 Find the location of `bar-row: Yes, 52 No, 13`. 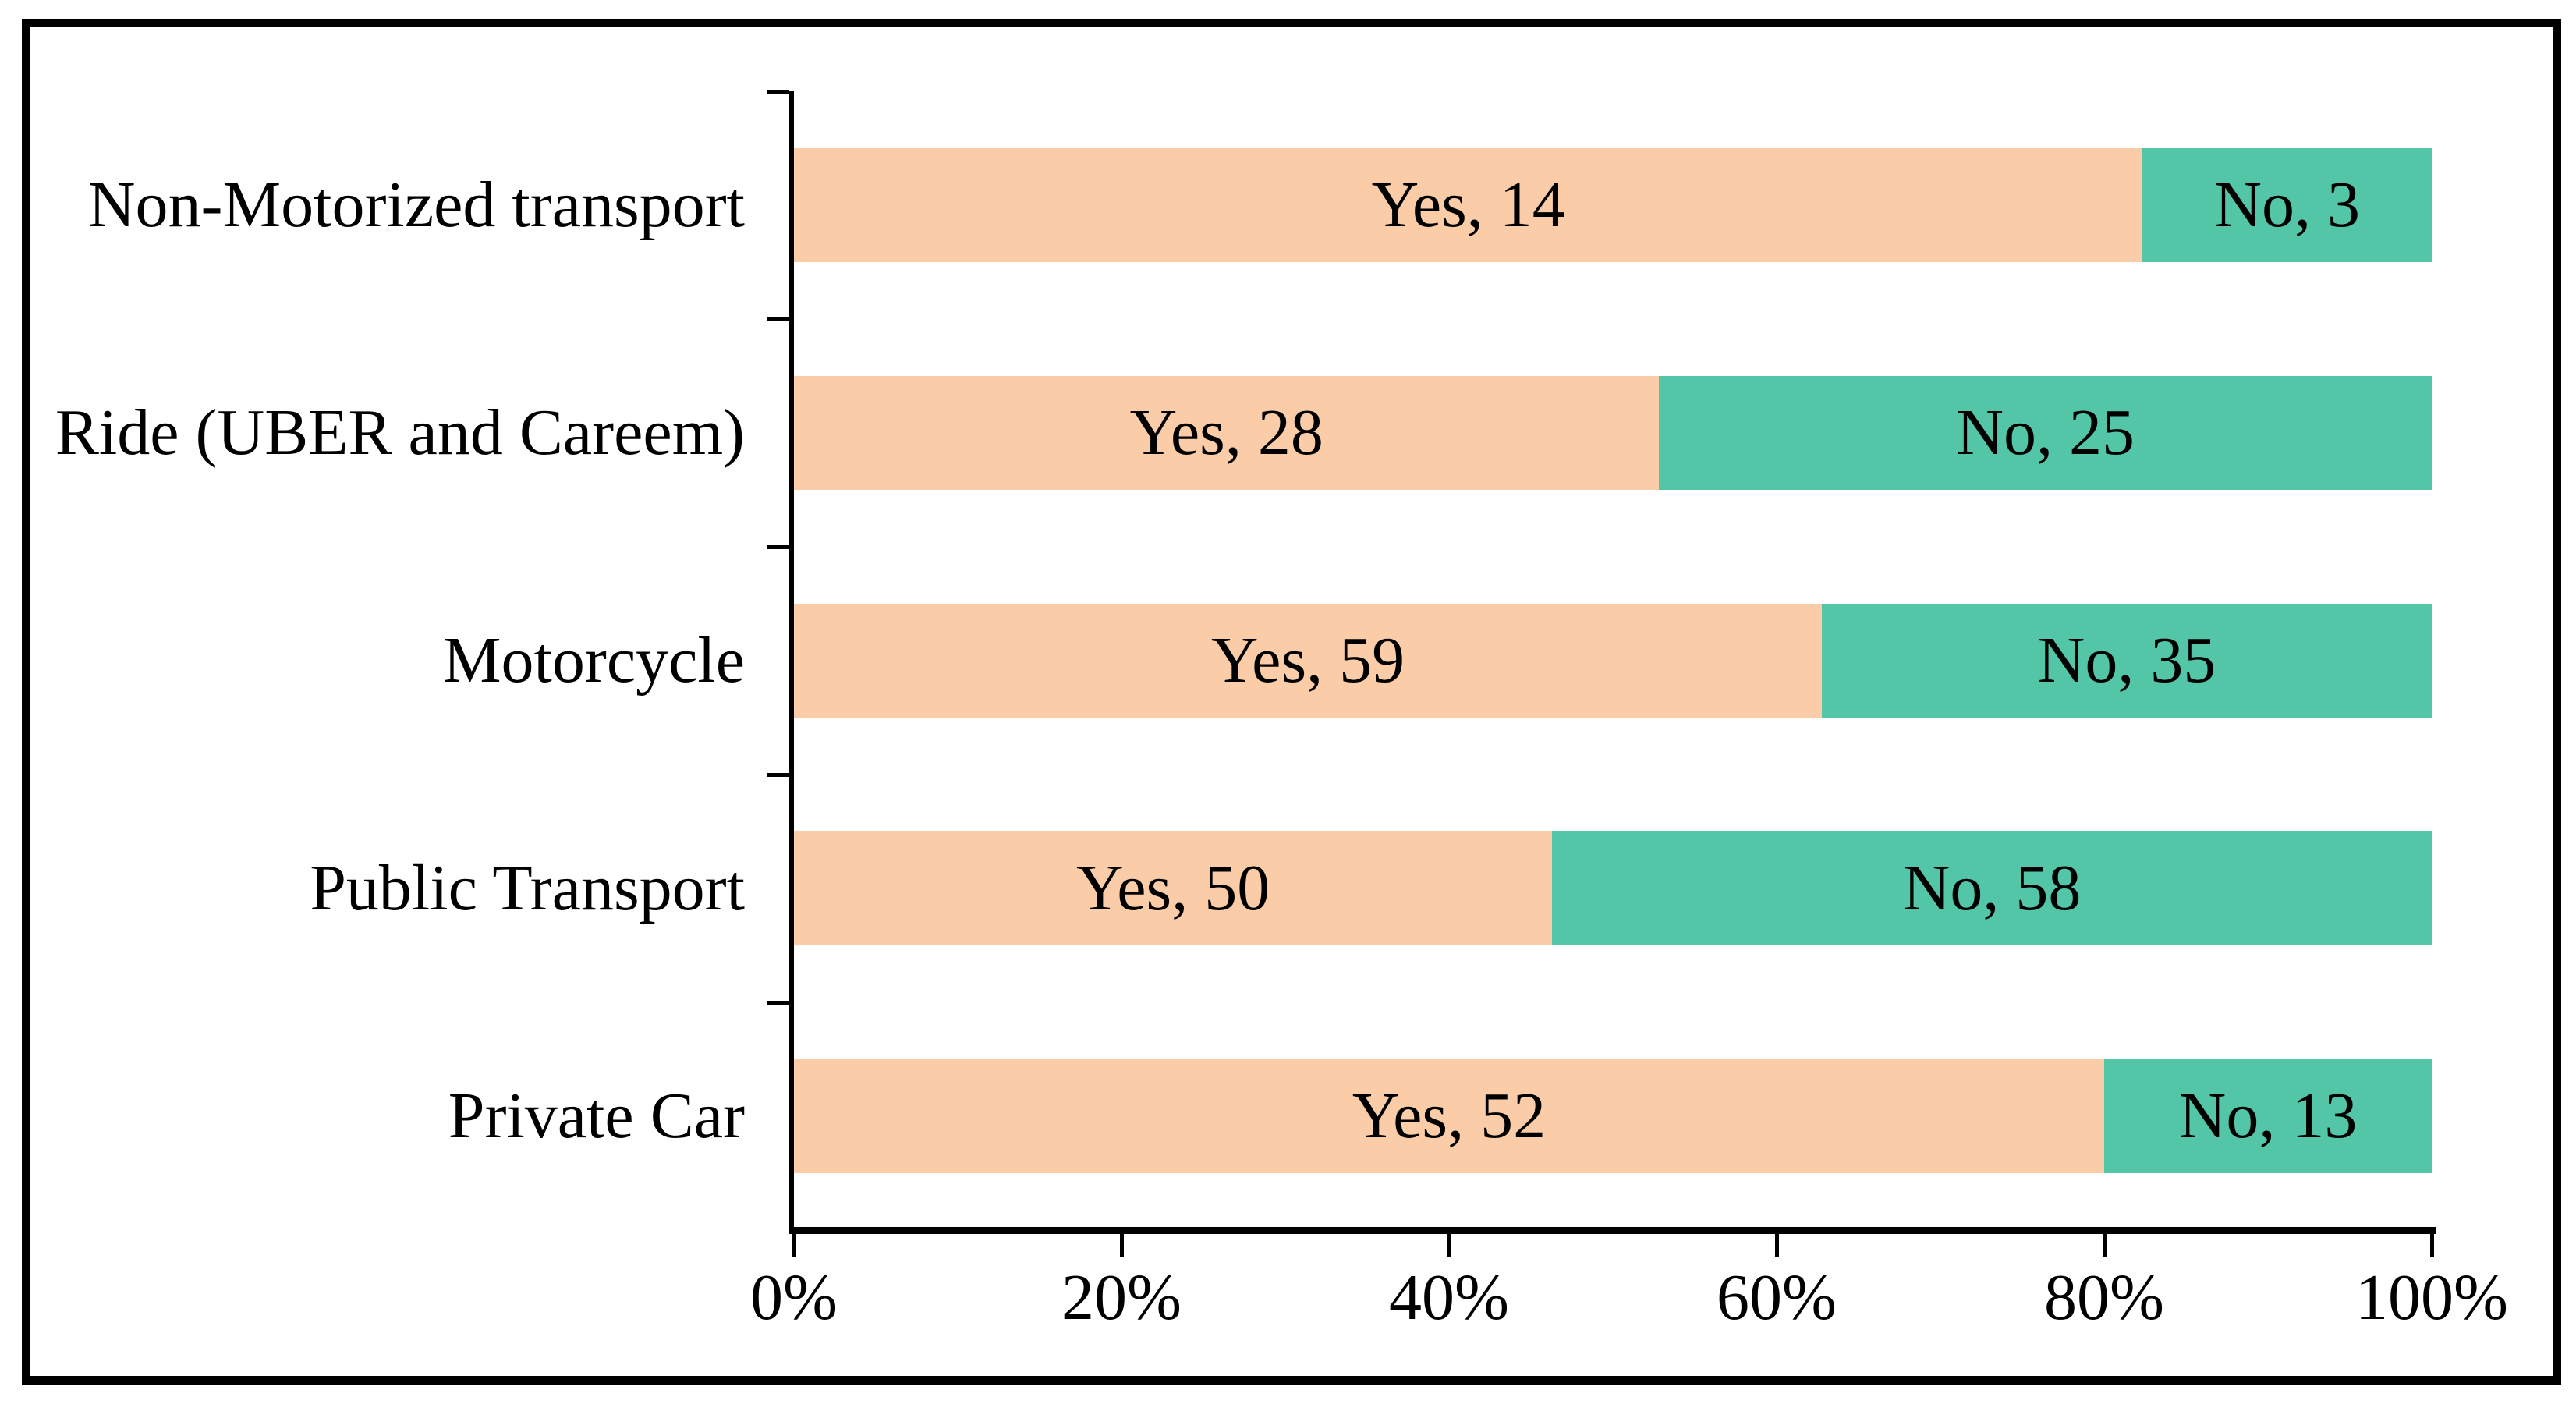

bar-row: Yes, 52 No, 13 is located at coordinates (1613, 1116).